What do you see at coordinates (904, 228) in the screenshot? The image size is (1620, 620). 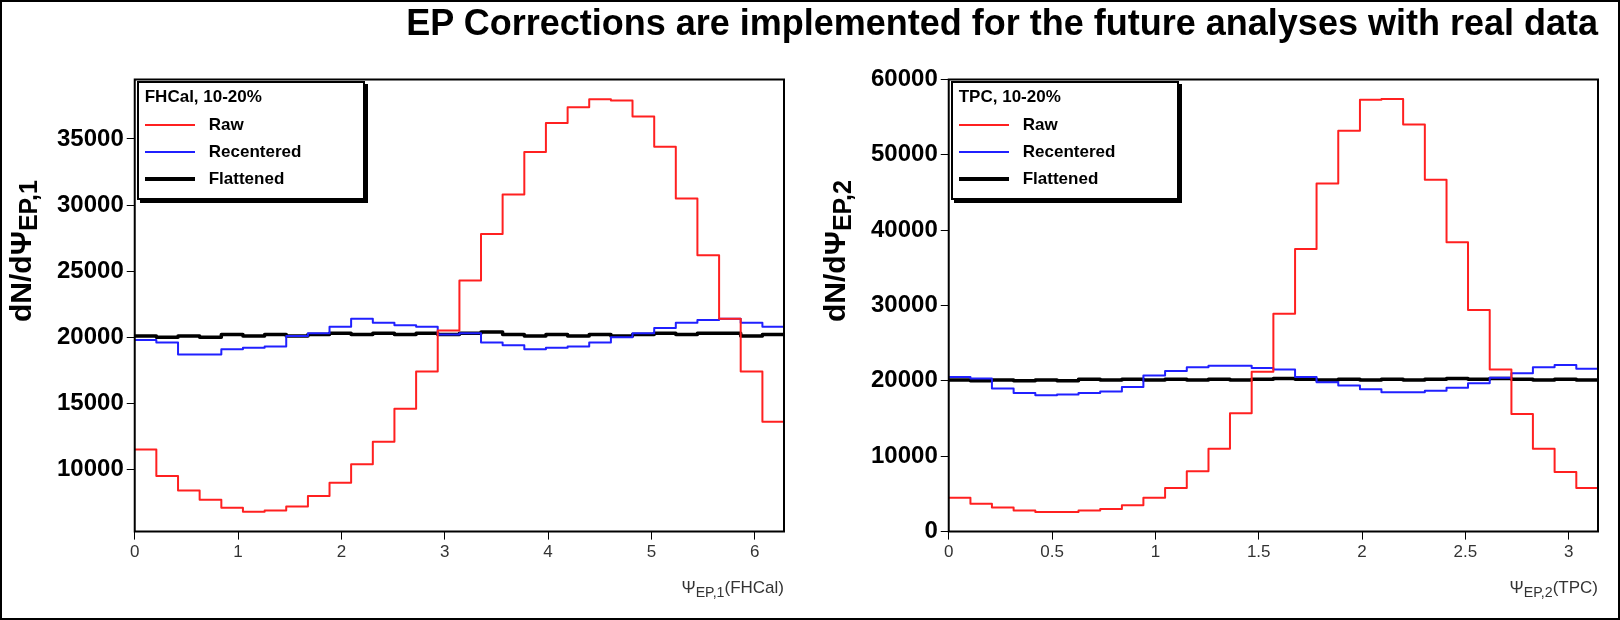 I see `y-tick-label: 40000` at bounding box center [904, 228].